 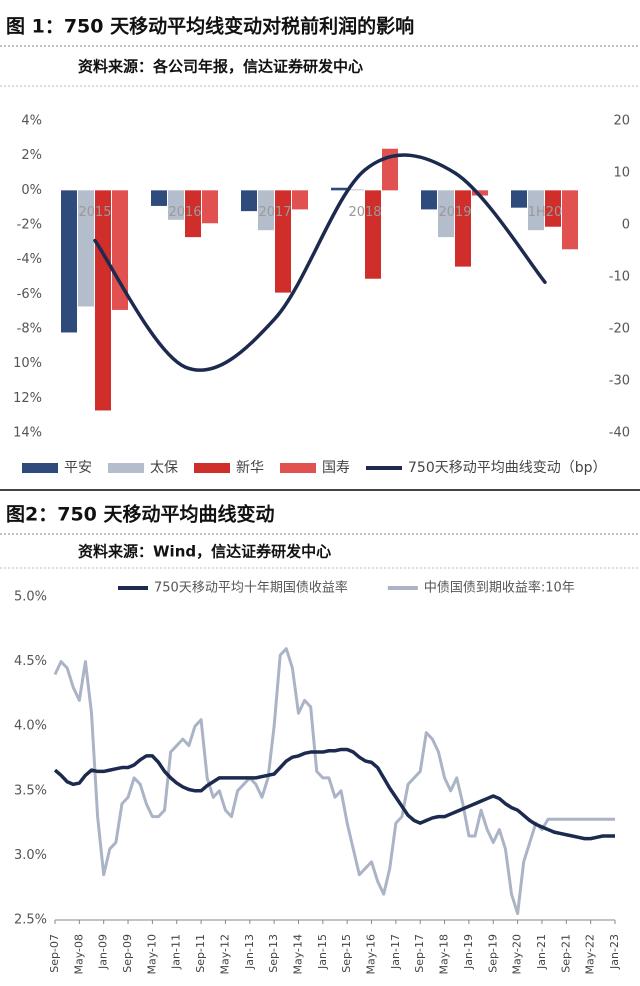 What do you see at coordinates (336, 467) in the screenshot?
I see `legend-label: 国寿` at bounding box center [336, 467].